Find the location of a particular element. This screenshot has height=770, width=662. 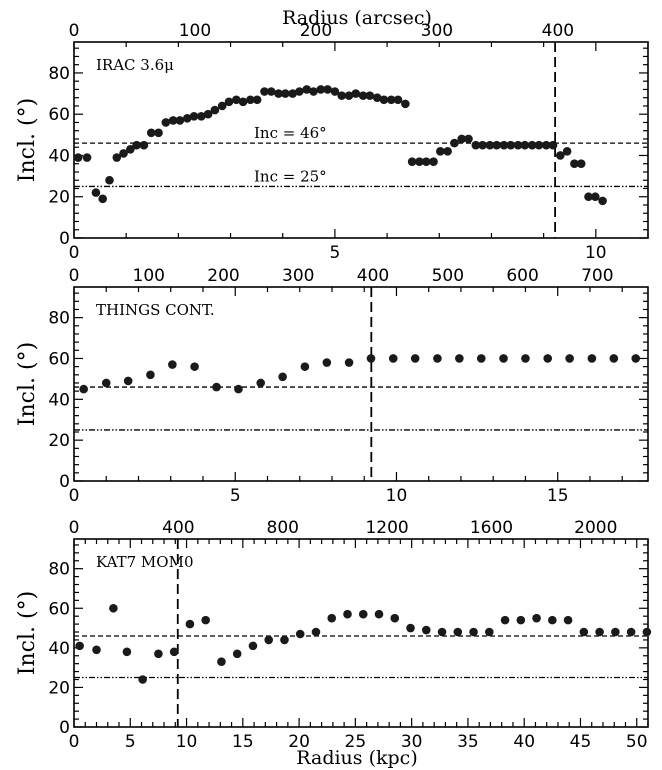

top-x-tick-label: 2000 is located at coordinates (595, 528).